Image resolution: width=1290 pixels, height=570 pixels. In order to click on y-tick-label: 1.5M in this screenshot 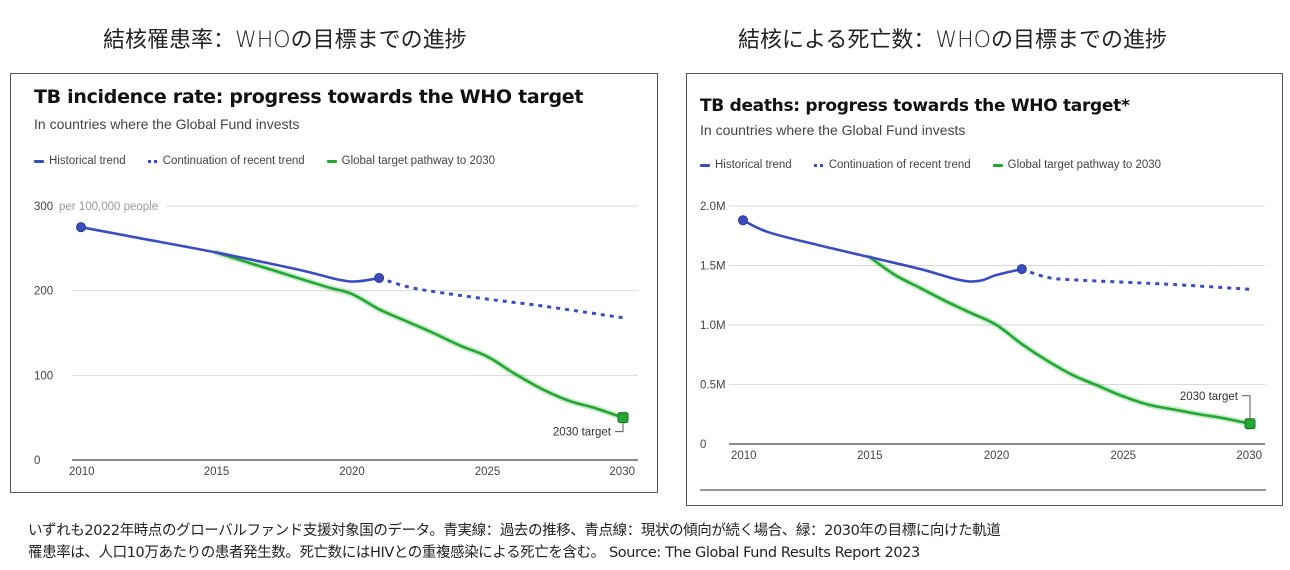, I will do `click(713, 267)`.